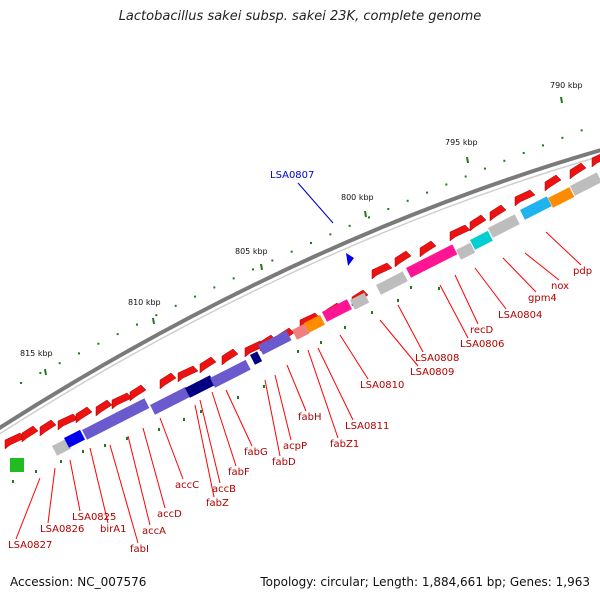  What do you see at coordinates (256, 452) in the screenshot?
I see `gene-label-fabG: fabG` at bounding box center [256, 452].